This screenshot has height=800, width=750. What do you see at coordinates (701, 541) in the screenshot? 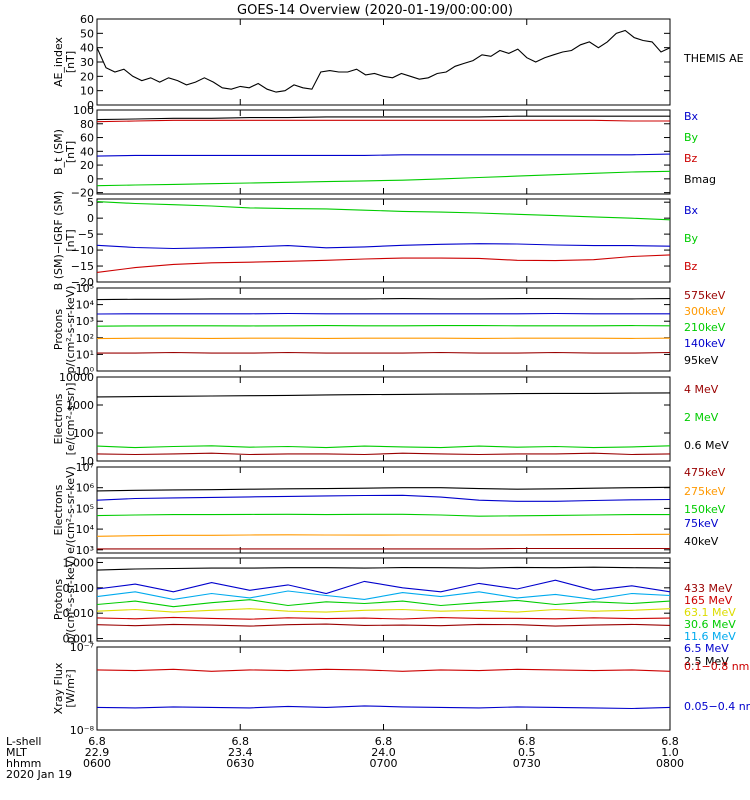
I see `legend-entry: 40keV` at bounding box center [701, 541].